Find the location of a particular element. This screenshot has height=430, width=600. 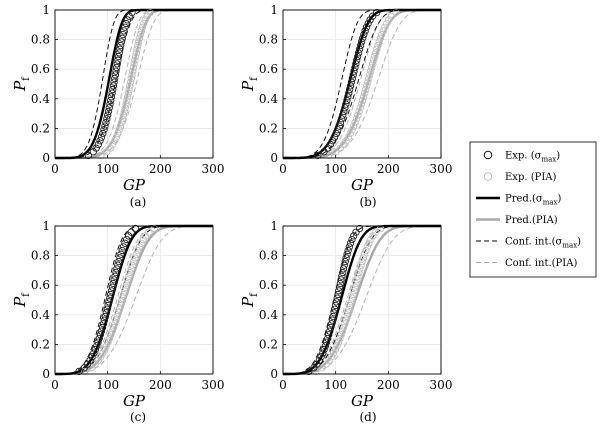

y-tick-label: 0.8 is located at coordinates (40, 40).